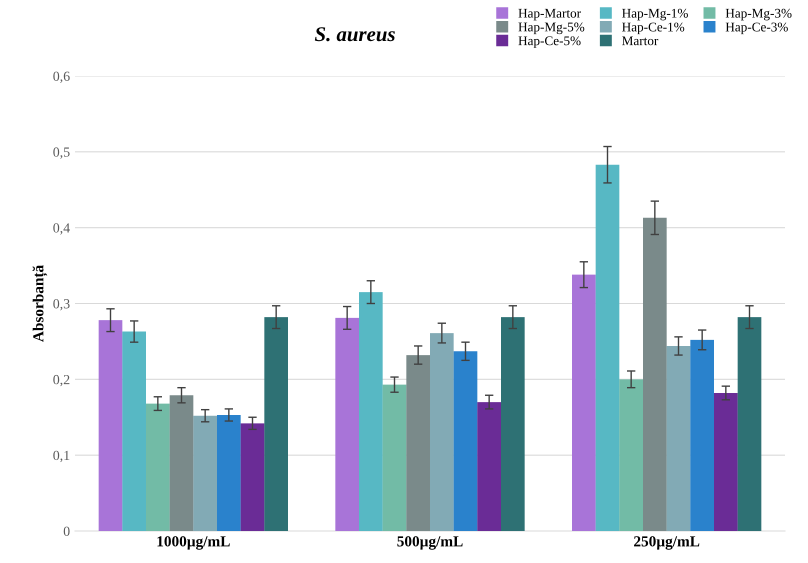 This screenshot has height=563, width=808. What do you see at coordinates (430, 543) in the screenshot?
I see `x-tick-label: 500µg/mL` at bounding box center [430, 543].